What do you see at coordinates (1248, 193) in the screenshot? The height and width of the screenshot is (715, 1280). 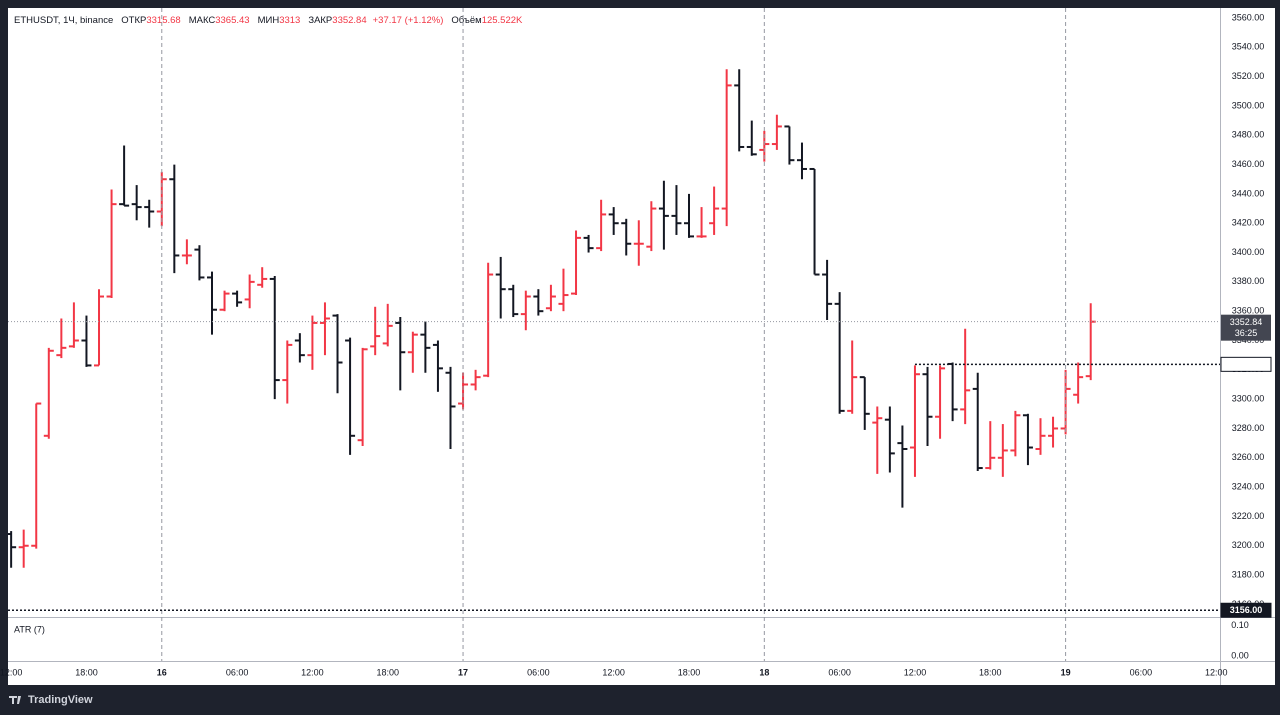 I see `y-tick-label: 3440.00` at bounding box center [1248, 193].